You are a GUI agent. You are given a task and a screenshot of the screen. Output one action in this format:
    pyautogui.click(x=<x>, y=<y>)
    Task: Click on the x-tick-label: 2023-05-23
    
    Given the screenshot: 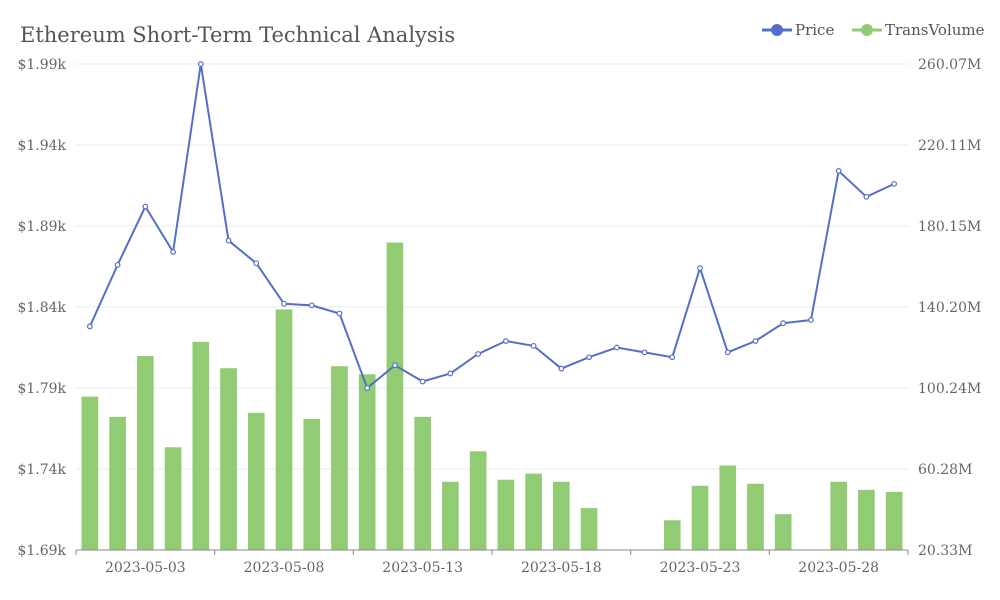 What is the action you would take?
    pyautogui.click(x=700, y=568)
    